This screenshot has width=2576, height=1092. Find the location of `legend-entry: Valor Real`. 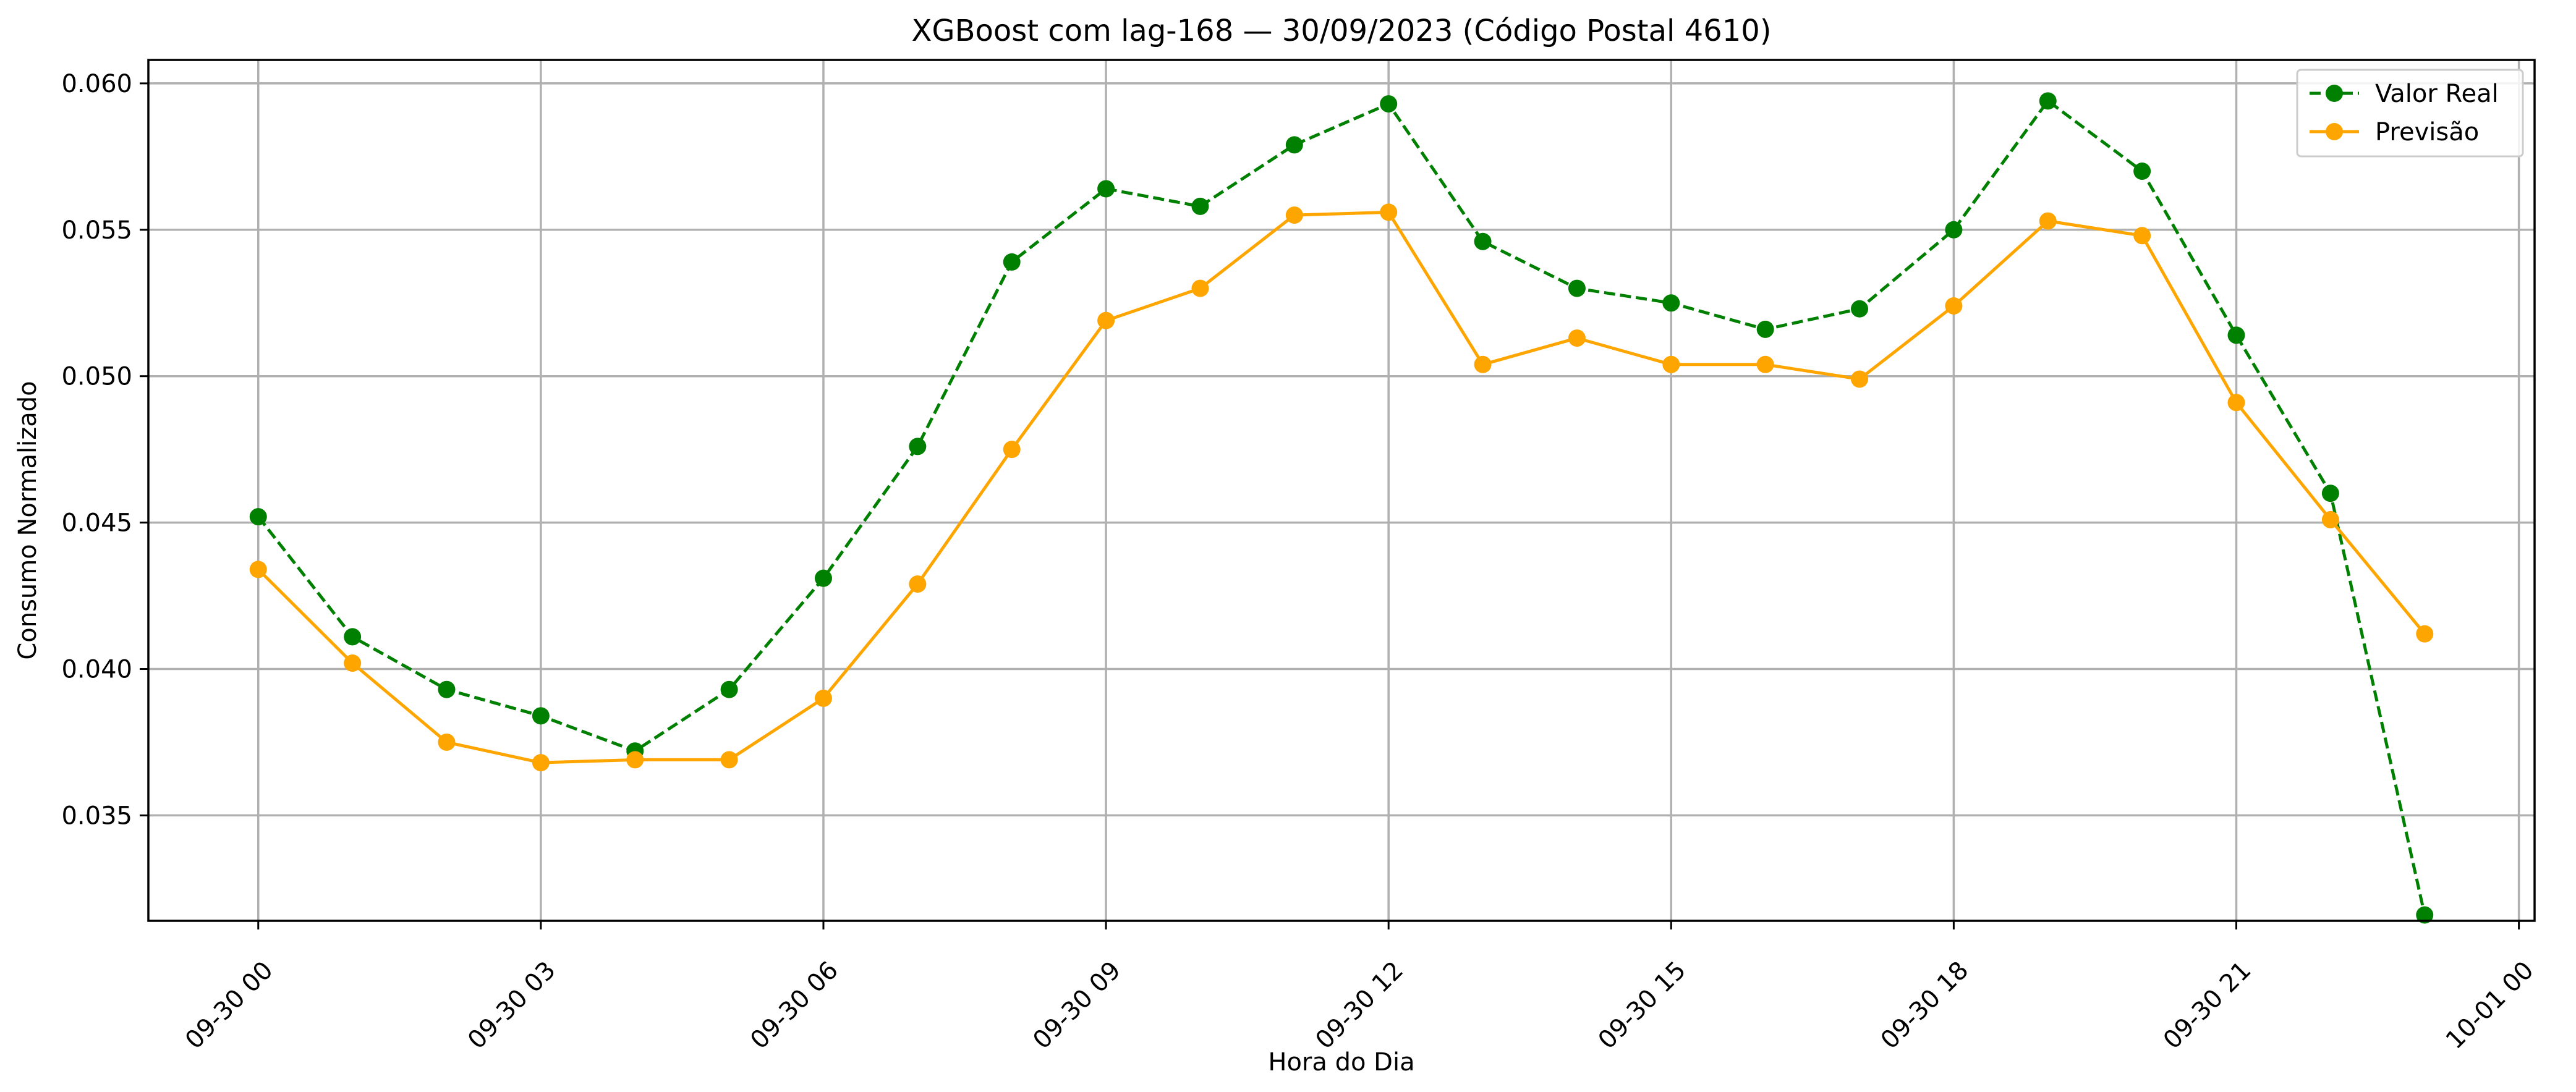

legend-entry: Valor Real is located at coordinates (2404, 94).